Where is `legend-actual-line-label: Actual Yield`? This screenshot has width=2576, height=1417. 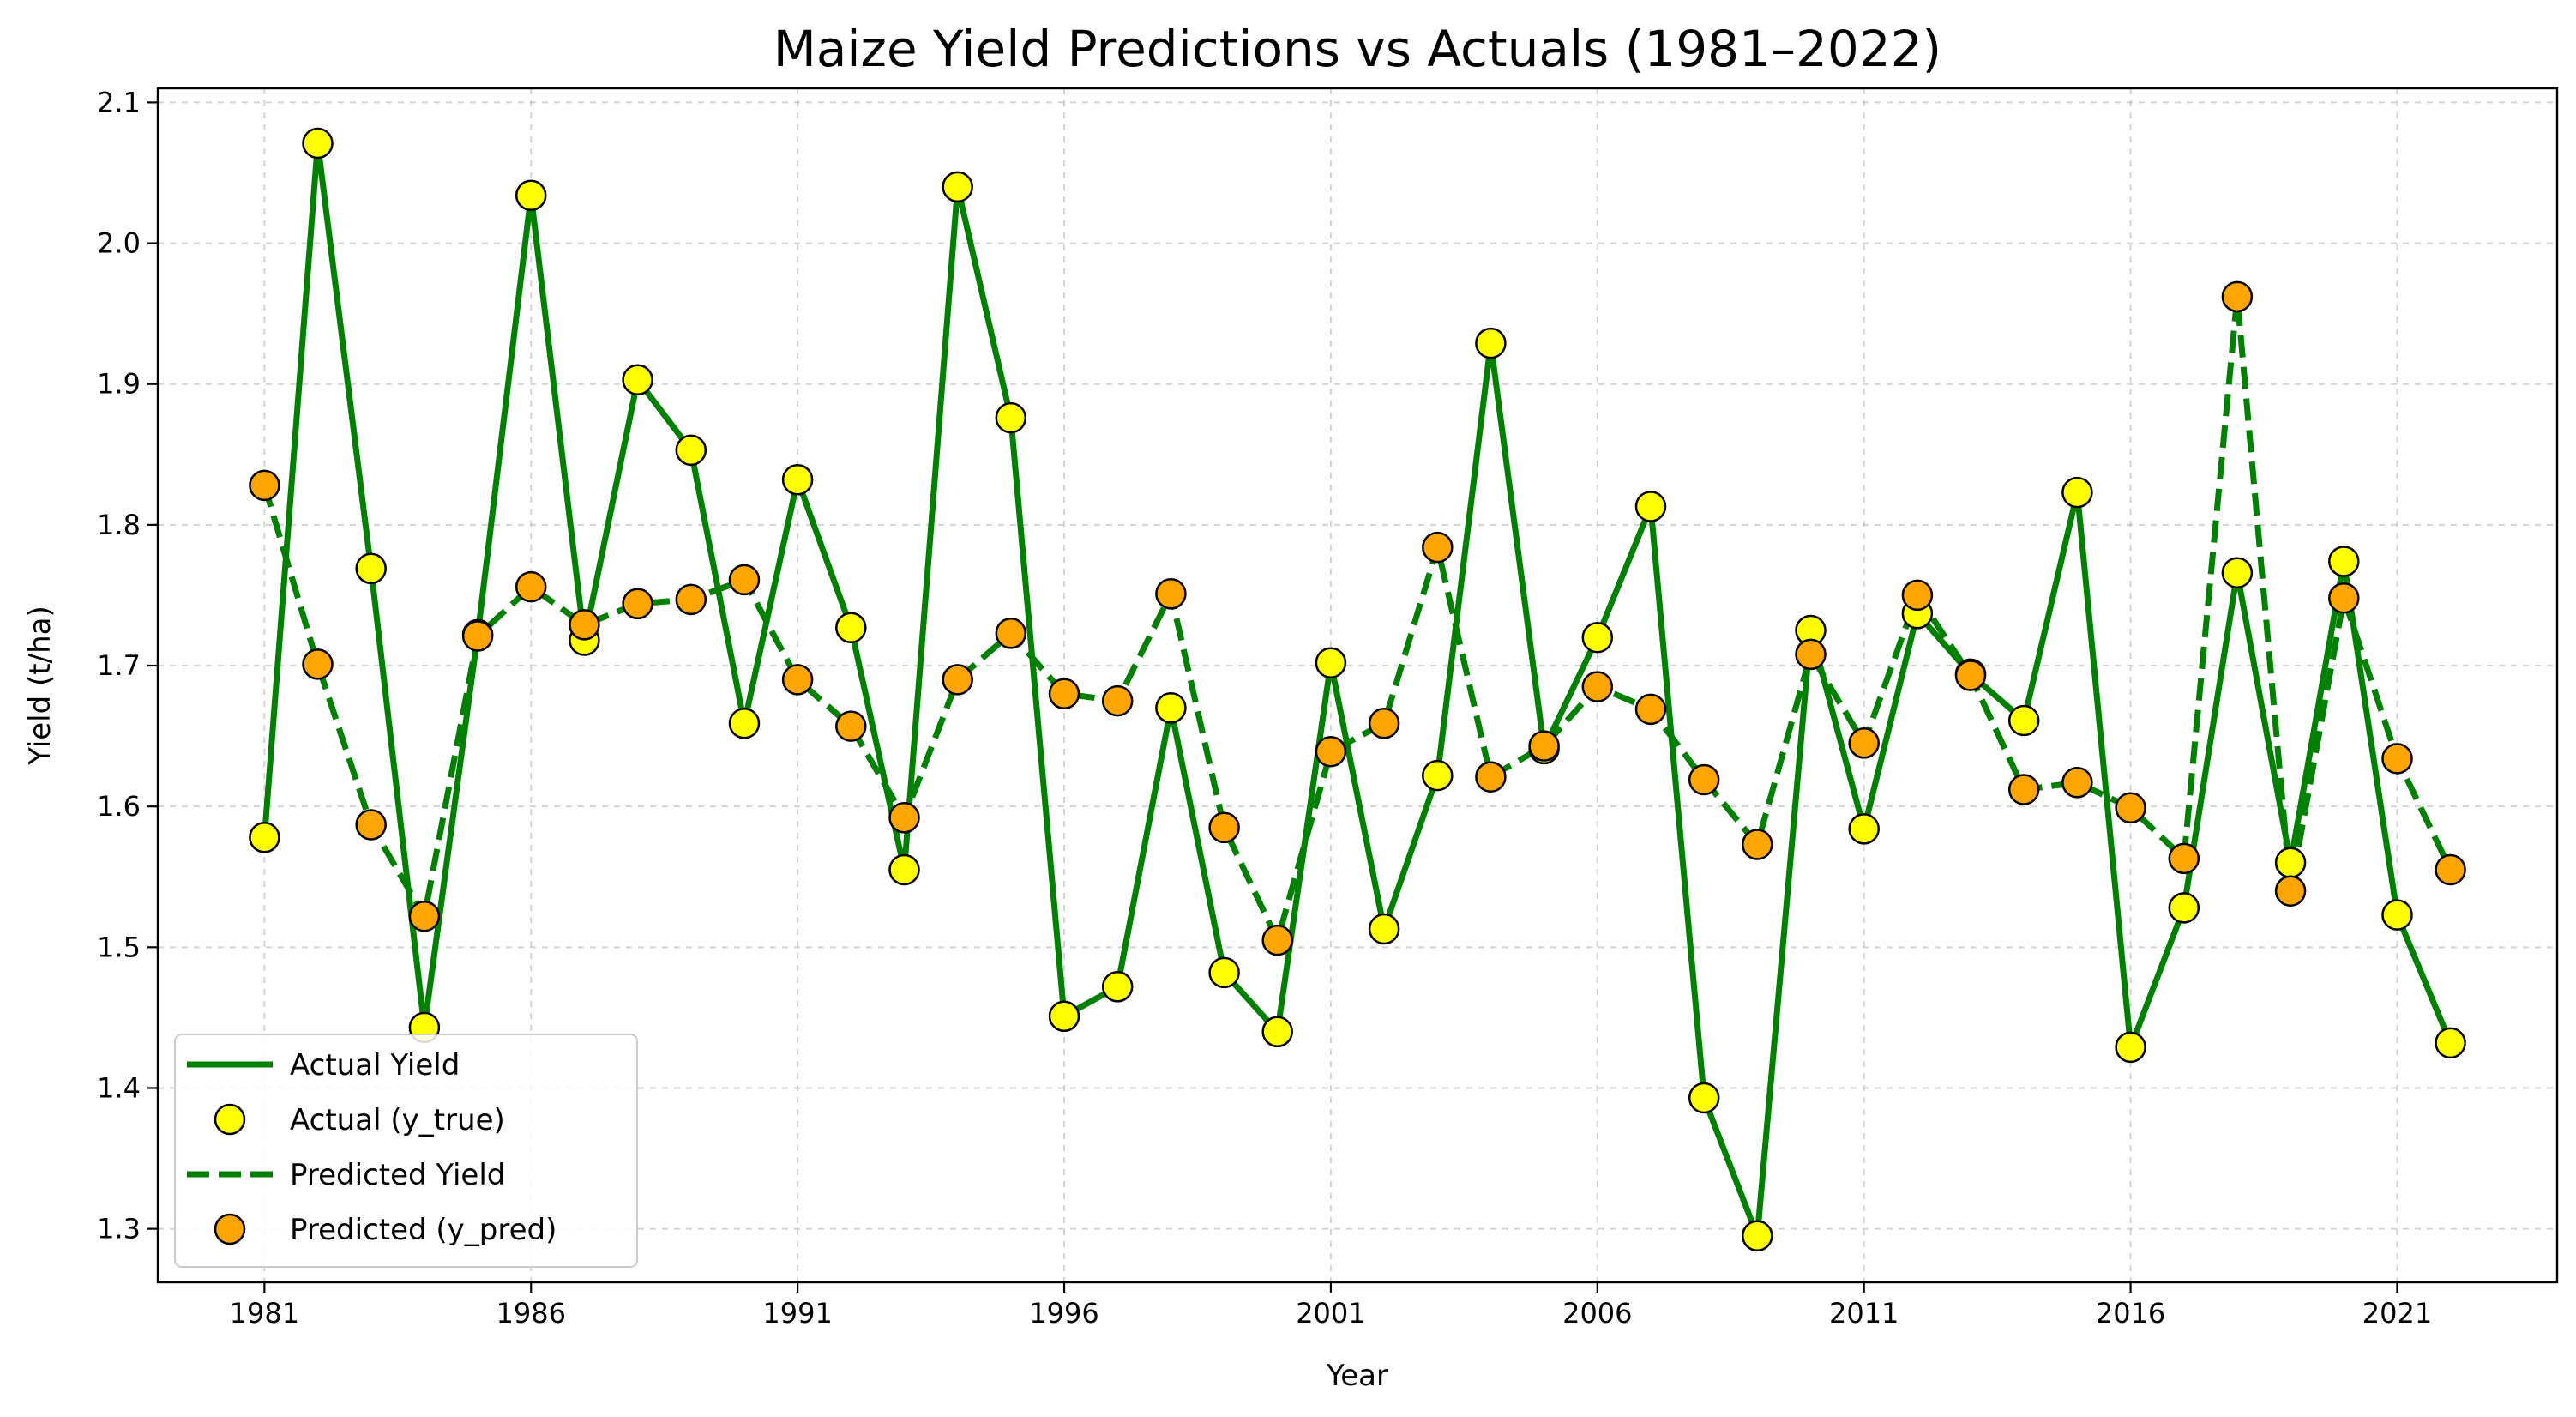 legend-actual-line-label: Actual Yield is located at coordinates (375, 1065).